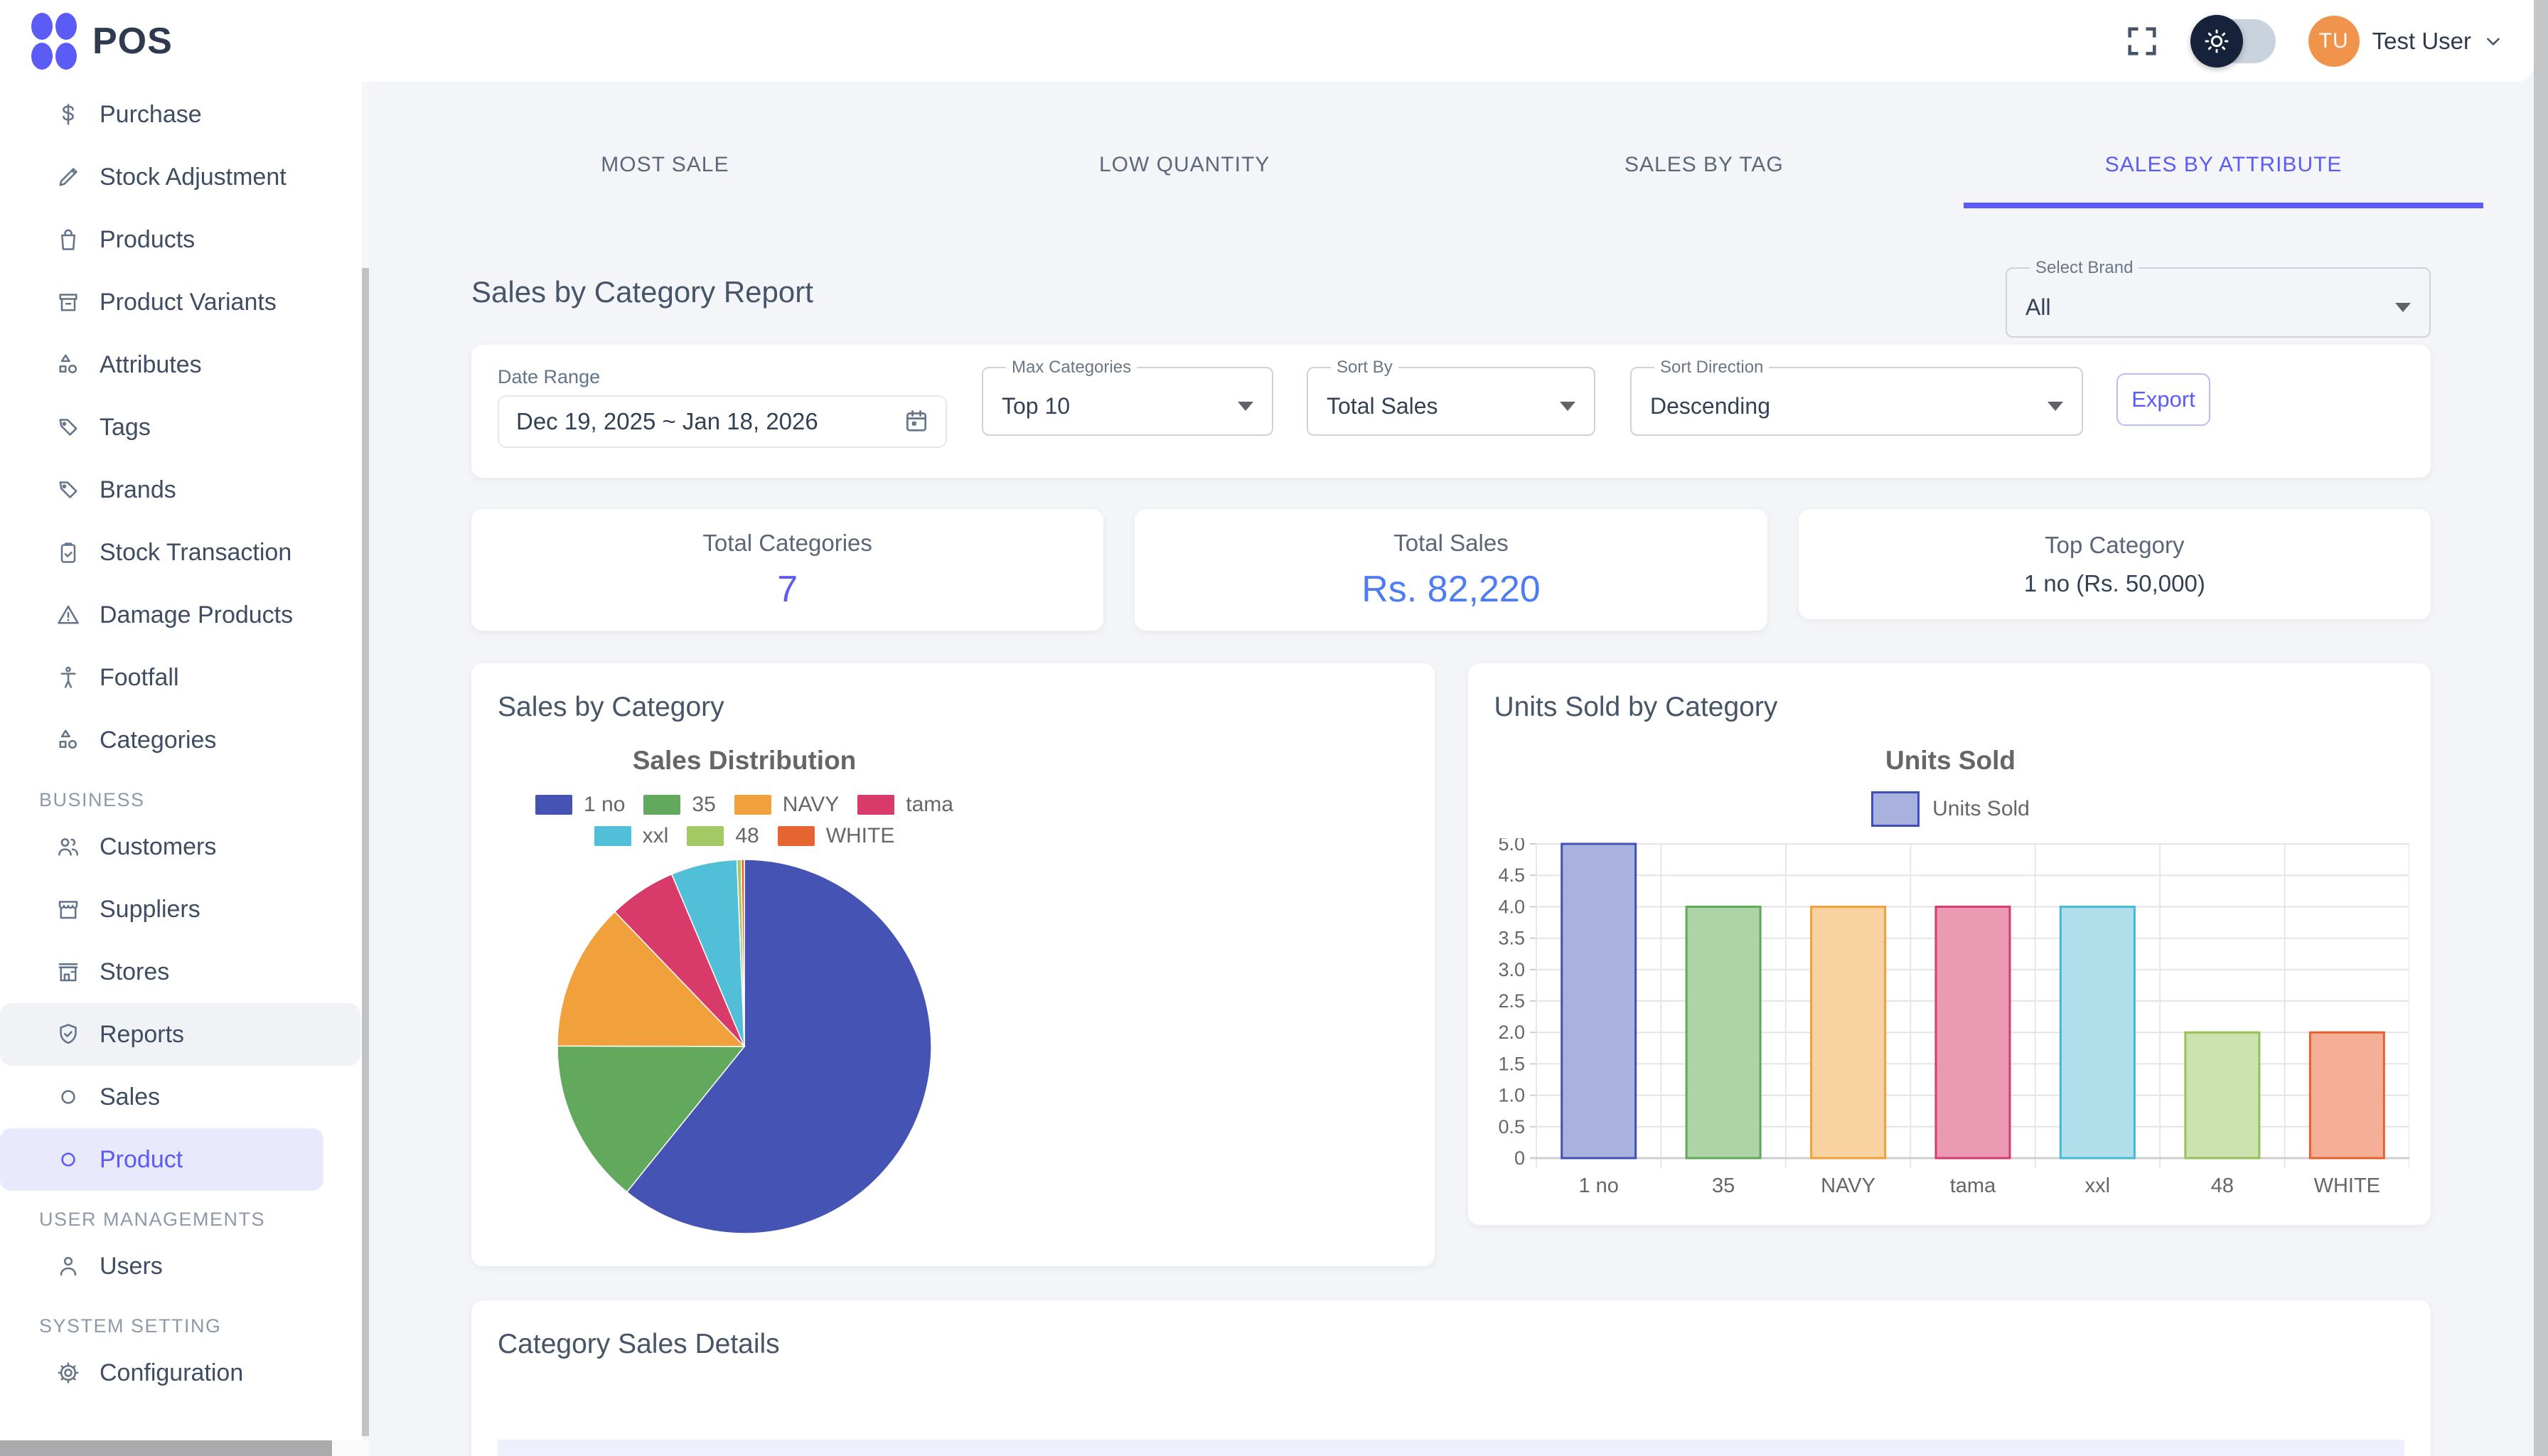 Image resolution: width=2548 pixels, height=1456 pixels. I want to click on sidebar-item-label: Attributes, so click(151, 364).